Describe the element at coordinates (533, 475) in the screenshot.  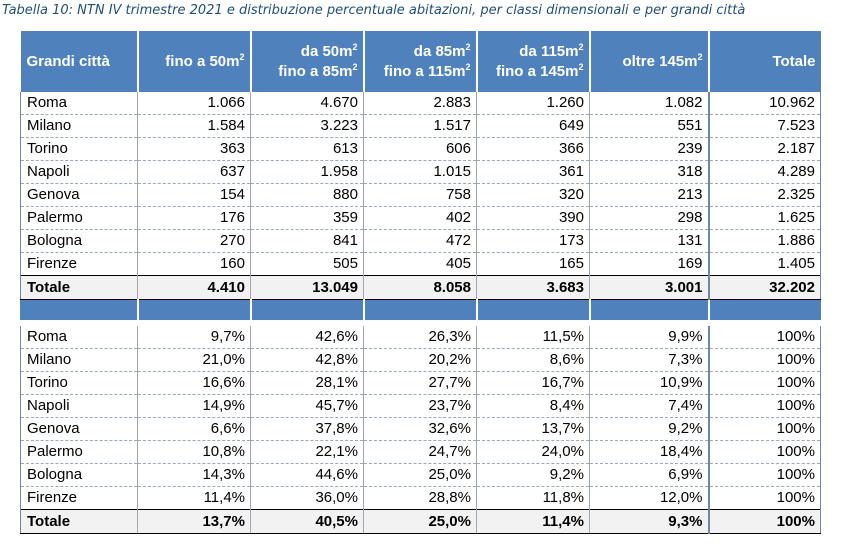
I see `value-cell: 9,2%` at that location.